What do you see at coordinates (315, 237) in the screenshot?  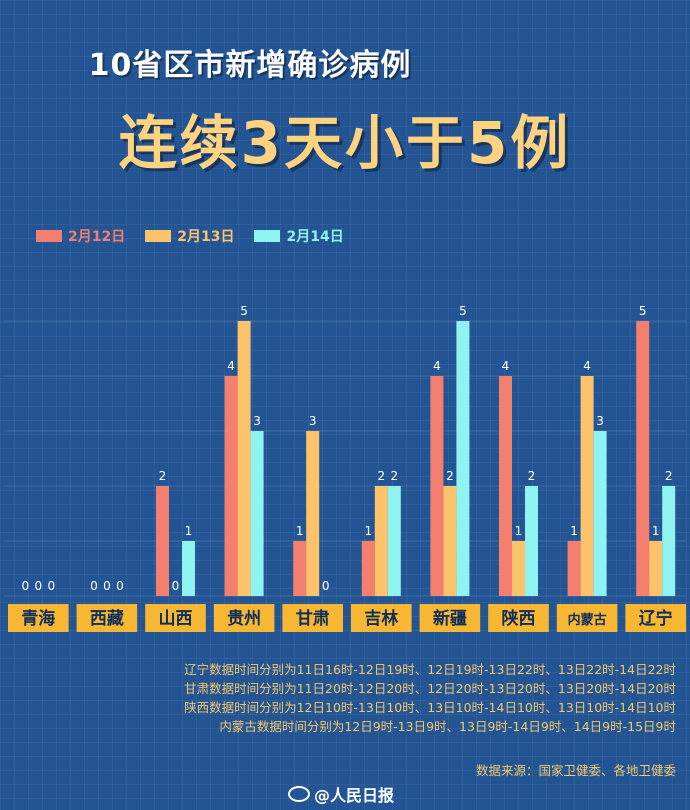 I see `legend-label-feb14: 2月14日` at bounding box center [315, 237].